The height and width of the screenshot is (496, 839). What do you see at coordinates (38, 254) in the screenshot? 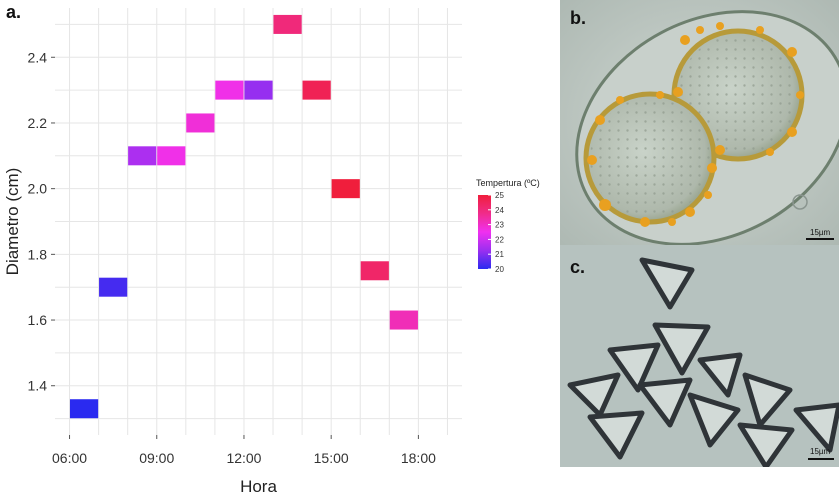
I see `y-tick-label: 1.8` at bounding box center [38, 254].